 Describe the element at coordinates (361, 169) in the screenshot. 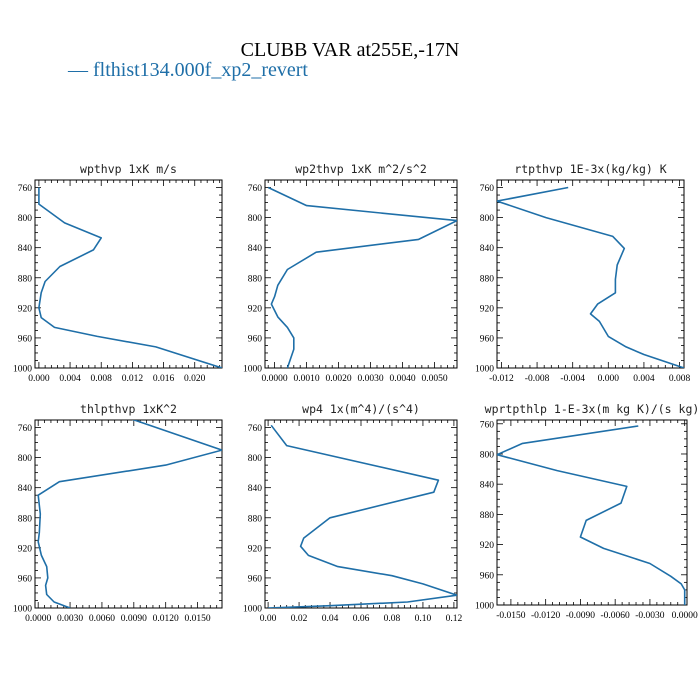

I see `panel-title: wp2thvp 1xK m^2/s^2` at that location.